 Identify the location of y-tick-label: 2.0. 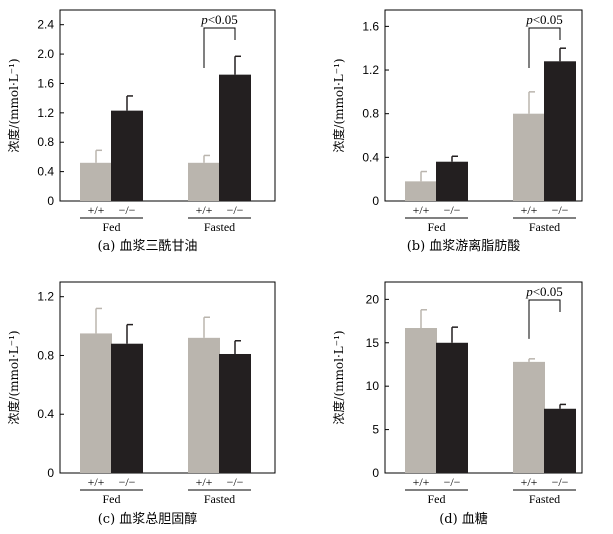
(45, 54).